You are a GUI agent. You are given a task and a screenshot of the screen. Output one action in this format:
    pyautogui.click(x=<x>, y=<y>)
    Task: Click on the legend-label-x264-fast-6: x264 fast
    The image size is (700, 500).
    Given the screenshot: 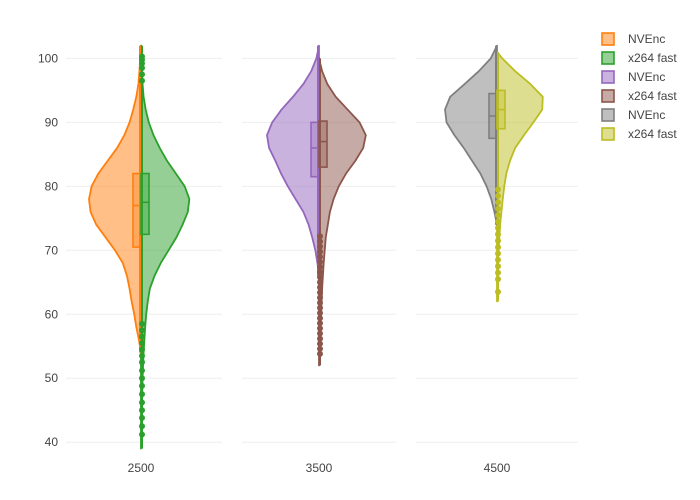 What is the action you would take?
    pyautogui.click(x=652, y=134)
    